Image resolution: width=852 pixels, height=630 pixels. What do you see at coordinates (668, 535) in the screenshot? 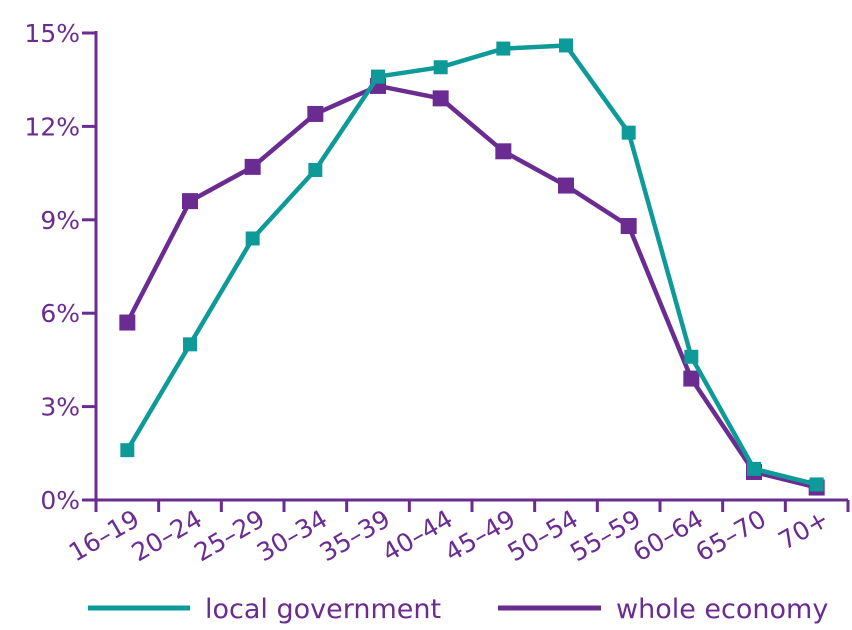
I see `x-tick-label: 60–64` at bounding box center [668, 535].